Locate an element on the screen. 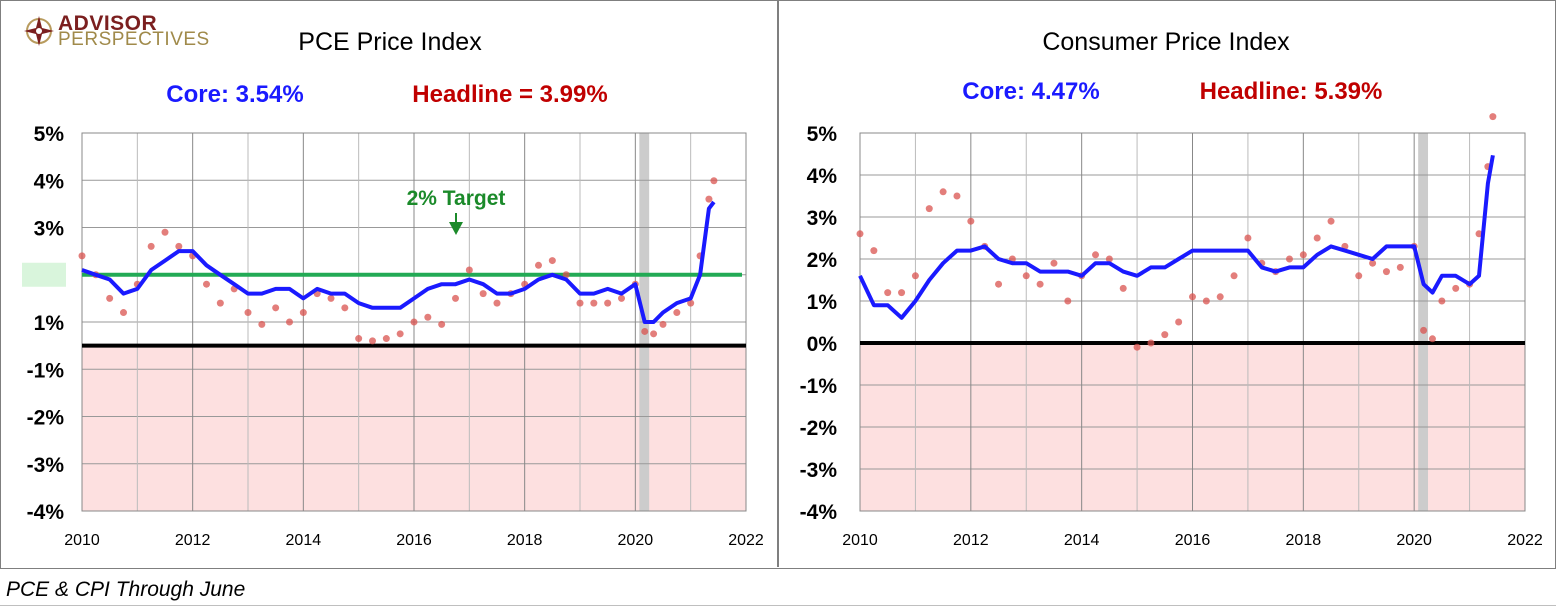  headline-label: Headline: 5.39% is located at coordinates (1291, 91).